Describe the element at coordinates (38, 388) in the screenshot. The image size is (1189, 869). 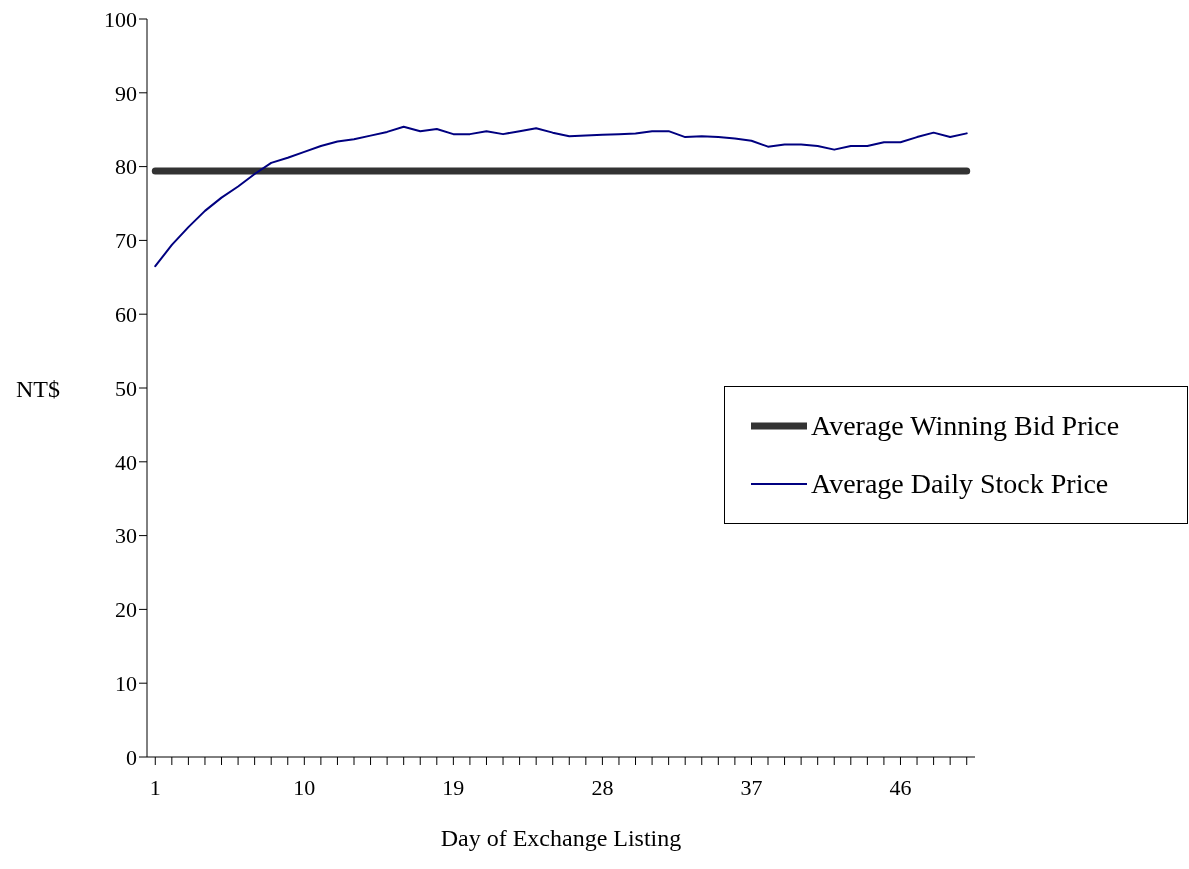
I see `y-axis-title: NT$` at that location.